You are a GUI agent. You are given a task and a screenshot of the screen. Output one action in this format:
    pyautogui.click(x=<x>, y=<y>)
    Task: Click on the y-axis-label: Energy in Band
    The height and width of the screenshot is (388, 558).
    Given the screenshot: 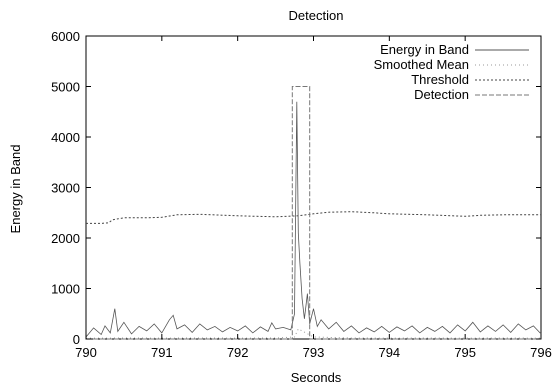 What is the action you would take?
    pyautogui.click(x=15, y=189)
    